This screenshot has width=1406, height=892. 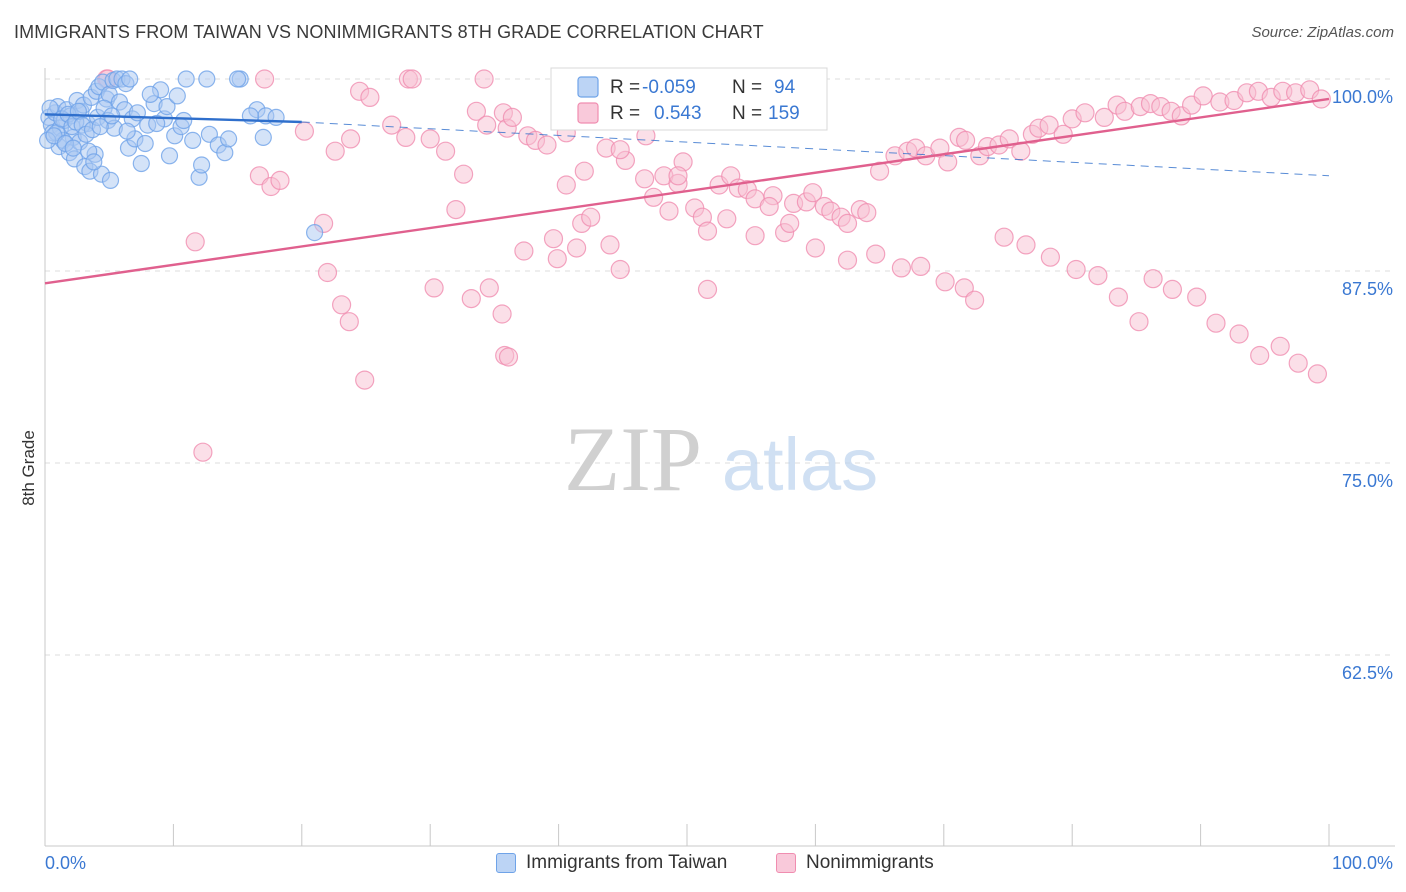 I want to click on legend-swatch-nonimmigrants-bottom, so click(x=786, y=863).